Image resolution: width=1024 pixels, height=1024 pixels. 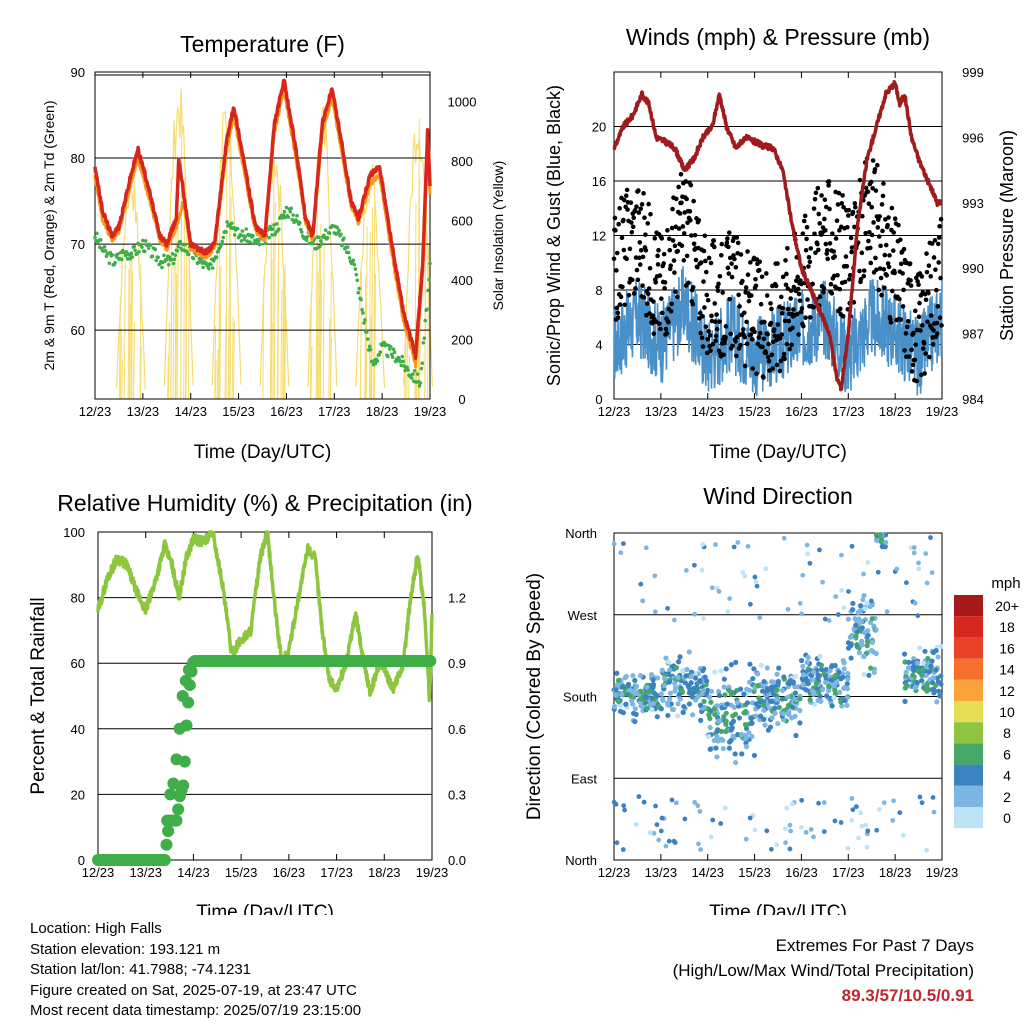 What do you see at coordinates (78, 663) in the screenshot?
I see `y-tick-label: 60` at bounding box center [78, 663].